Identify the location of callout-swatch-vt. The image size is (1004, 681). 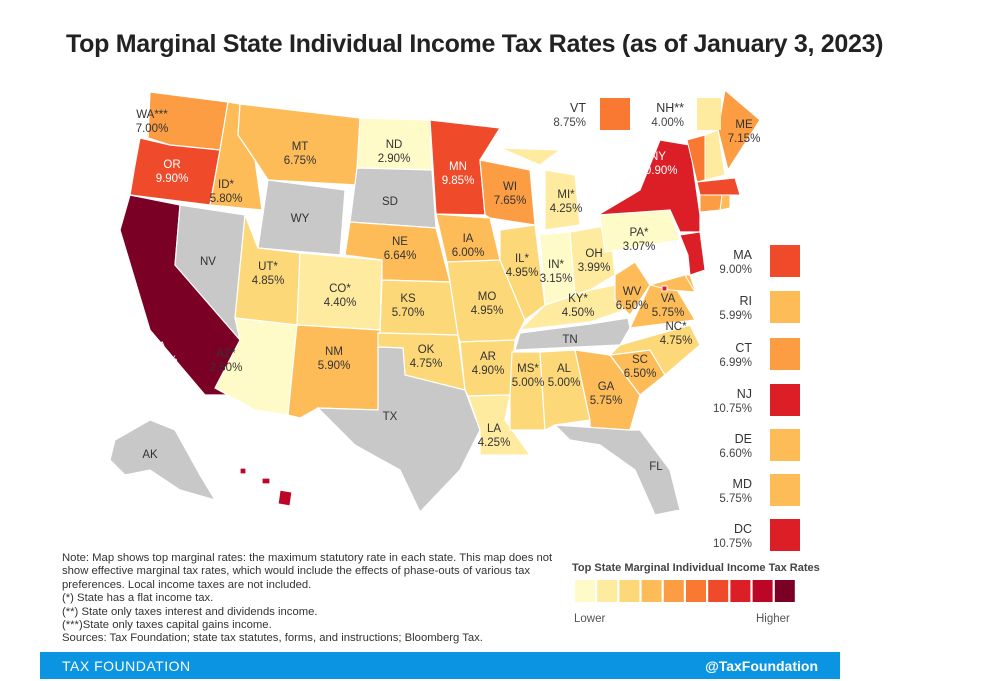
(615, 114).